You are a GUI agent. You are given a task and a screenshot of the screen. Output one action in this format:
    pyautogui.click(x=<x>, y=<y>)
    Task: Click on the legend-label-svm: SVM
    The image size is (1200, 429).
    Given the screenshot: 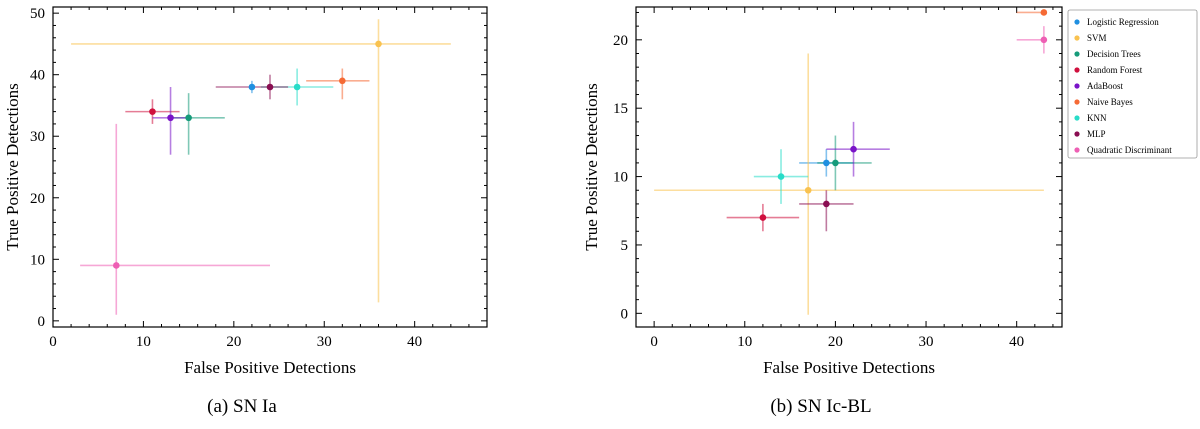 What is the action you would take?
    pyautogui.click(x=1097, y=38)
    